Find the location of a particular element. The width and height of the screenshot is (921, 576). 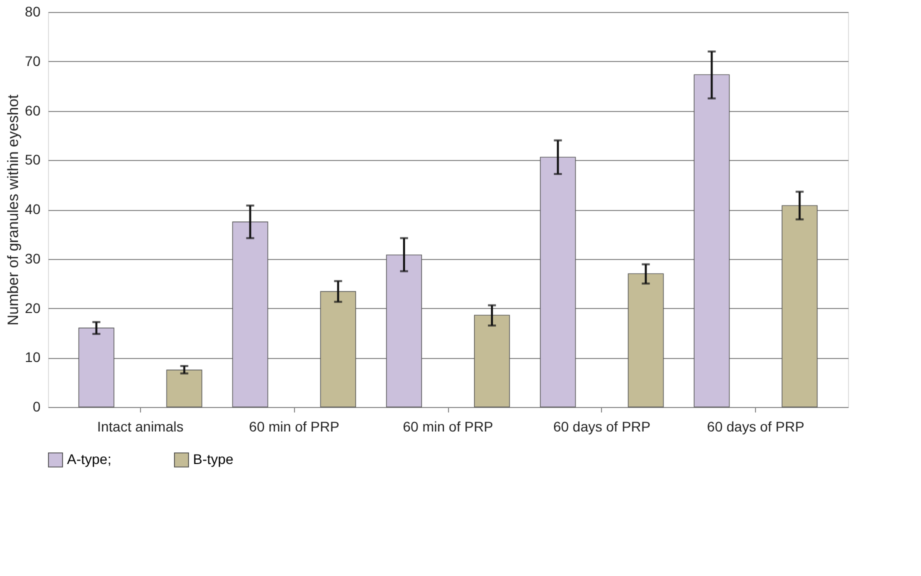

y-tick-label: 50 is located at coordinates (32, 160).